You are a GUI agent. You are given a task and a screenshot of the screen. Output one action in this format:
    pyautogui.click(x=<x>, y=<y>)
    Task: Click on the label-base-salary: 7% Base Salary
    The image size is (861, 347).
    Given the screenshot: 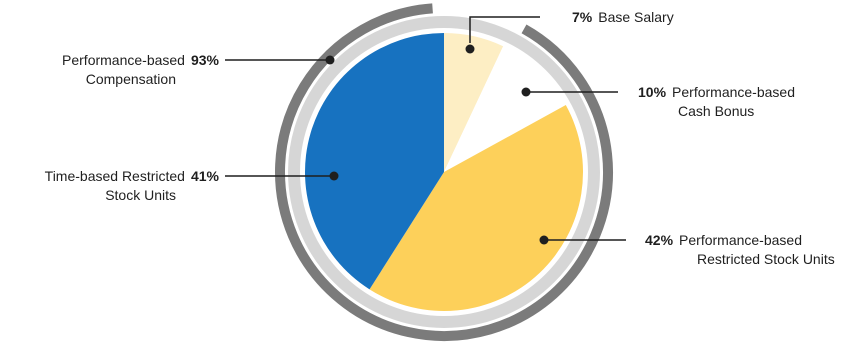 What is the action you would take?
    pyautogui.click(x=623, y=17)
    